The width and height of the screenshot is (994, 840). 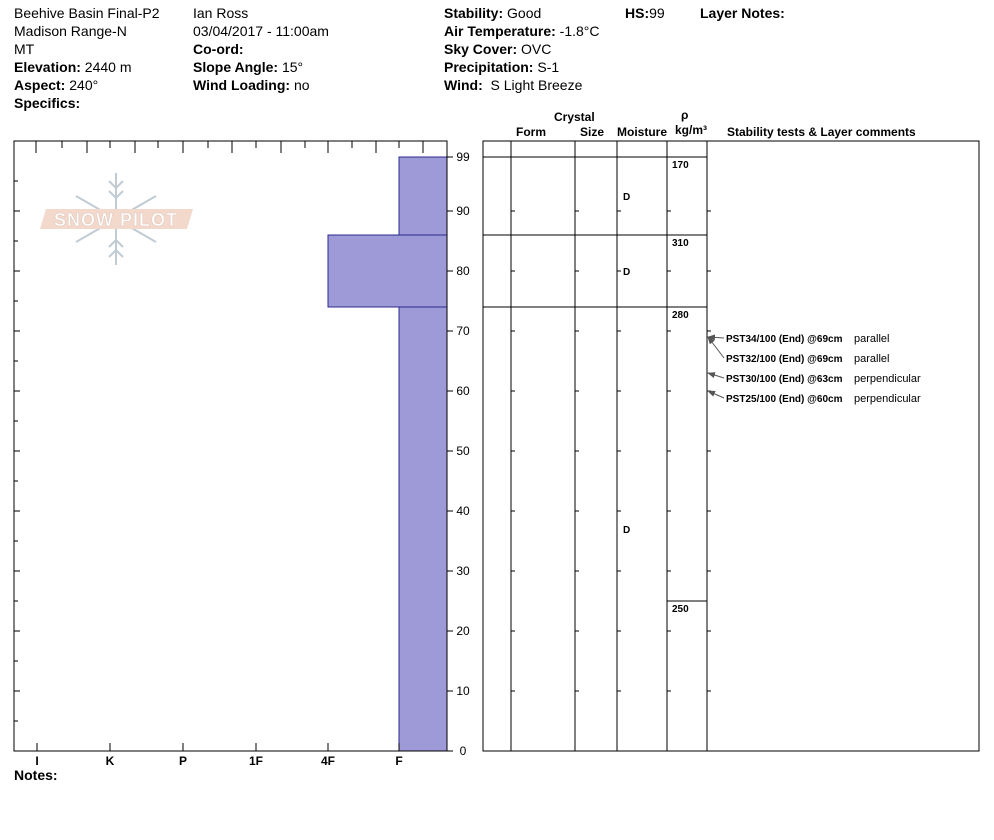 What do you see at coordinates (680, 609) in the screenshot?
I see `density-value: 250` at bounding box center [680, 609].